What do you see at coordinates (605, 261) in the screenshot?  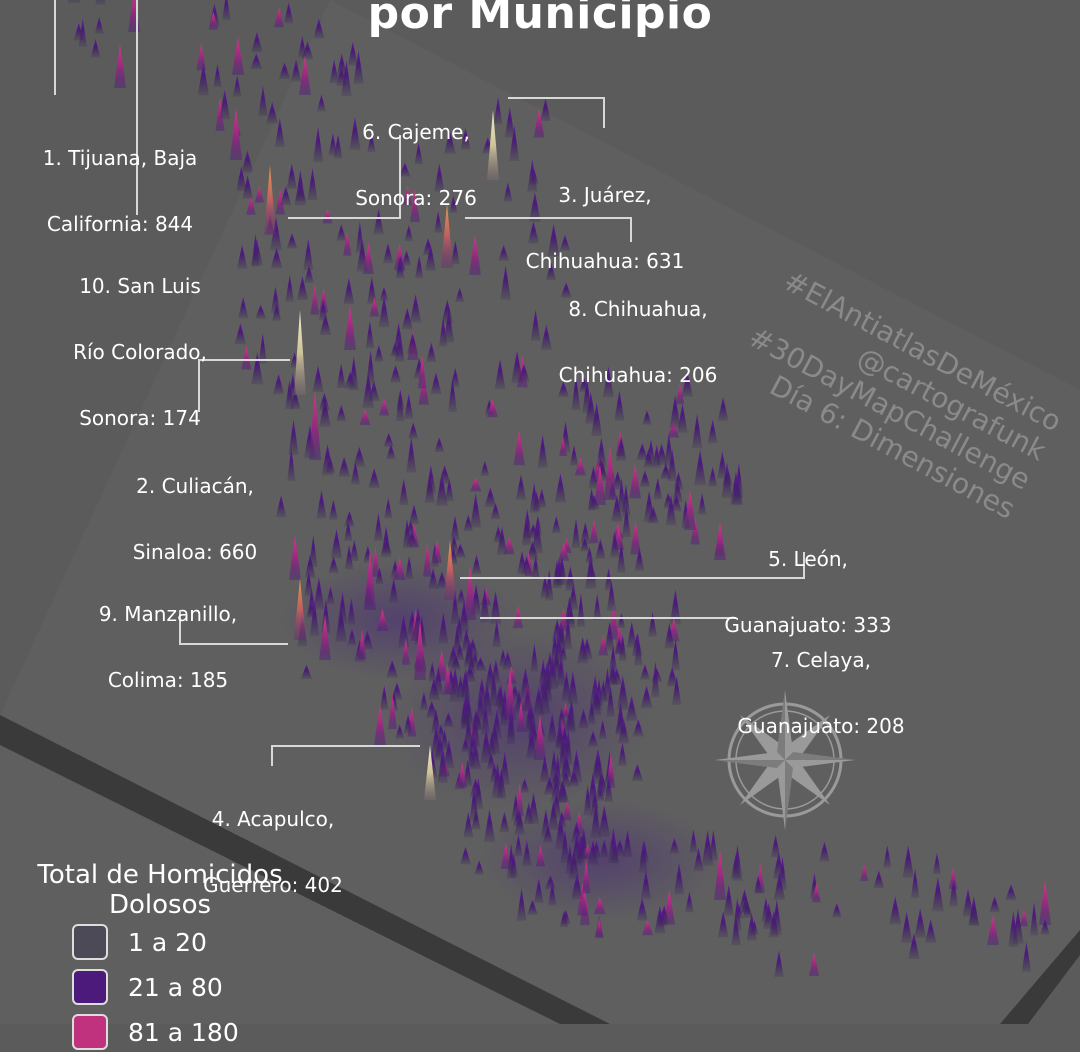 I see `label-juarez-line2: Chihuahua: 631` at bounding box center [605, 261].